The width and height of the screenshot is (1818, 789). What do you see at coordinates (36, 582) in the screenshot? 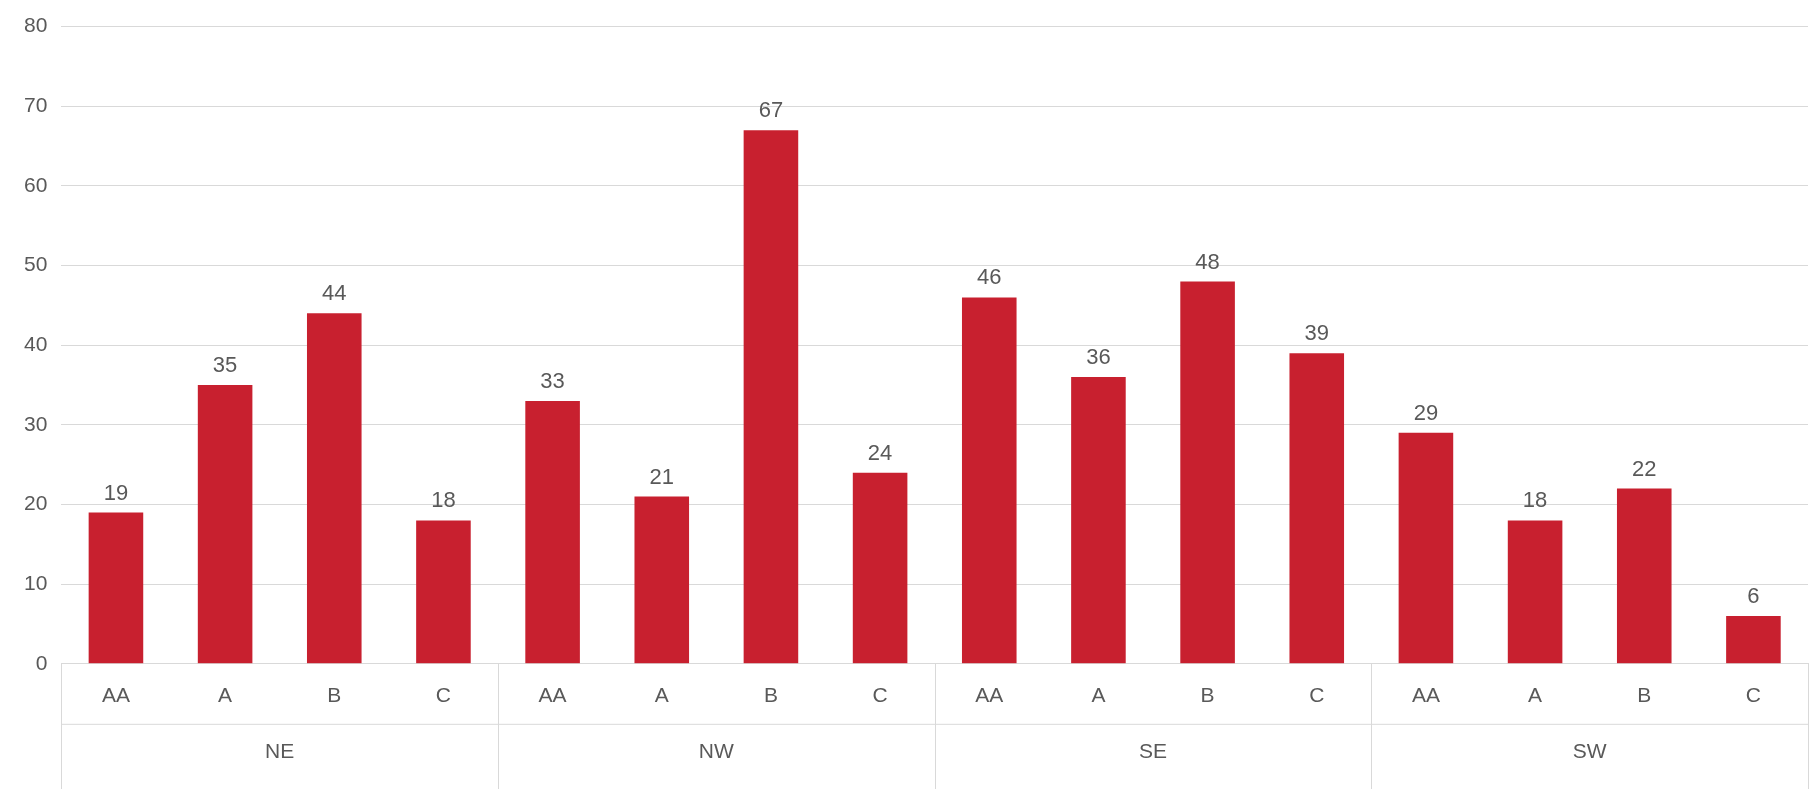
I see `y-tick-label: 10` at bounding box center [36, 582].